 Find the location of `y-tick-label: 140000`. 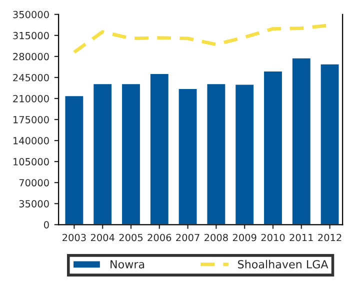

y-tick-label: 140000 is located at coordinates (31, 140).